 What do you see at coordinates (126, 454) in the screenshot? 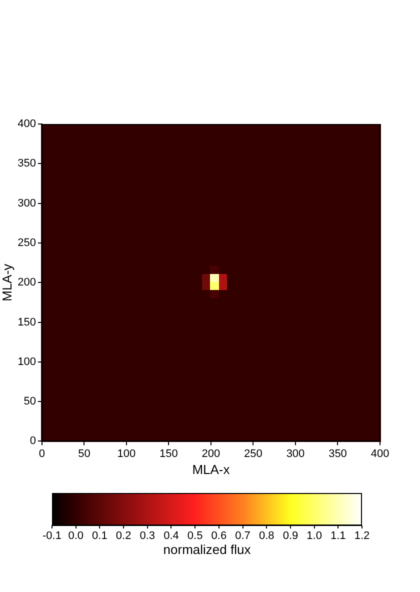
I see `x-tick-label: 100` at bounding box center [126, 454].